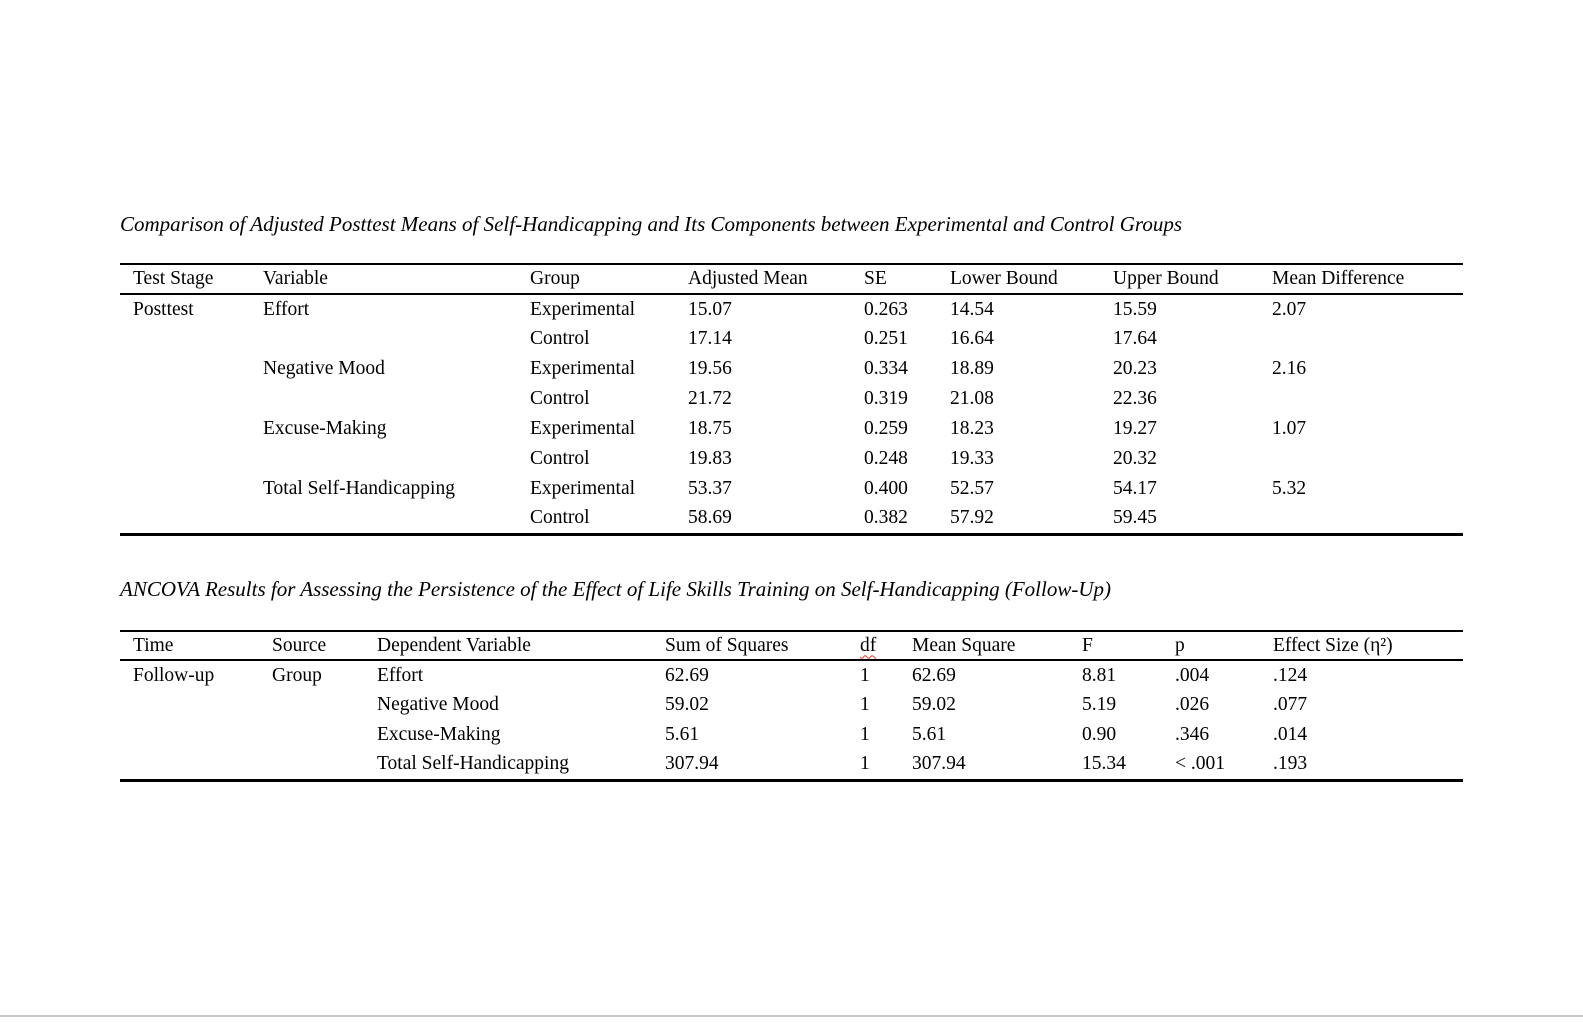 Image resolution: width=1583 pixels, height=1022 pixels. I want to click on cell: 14.54, so click(972, 309).